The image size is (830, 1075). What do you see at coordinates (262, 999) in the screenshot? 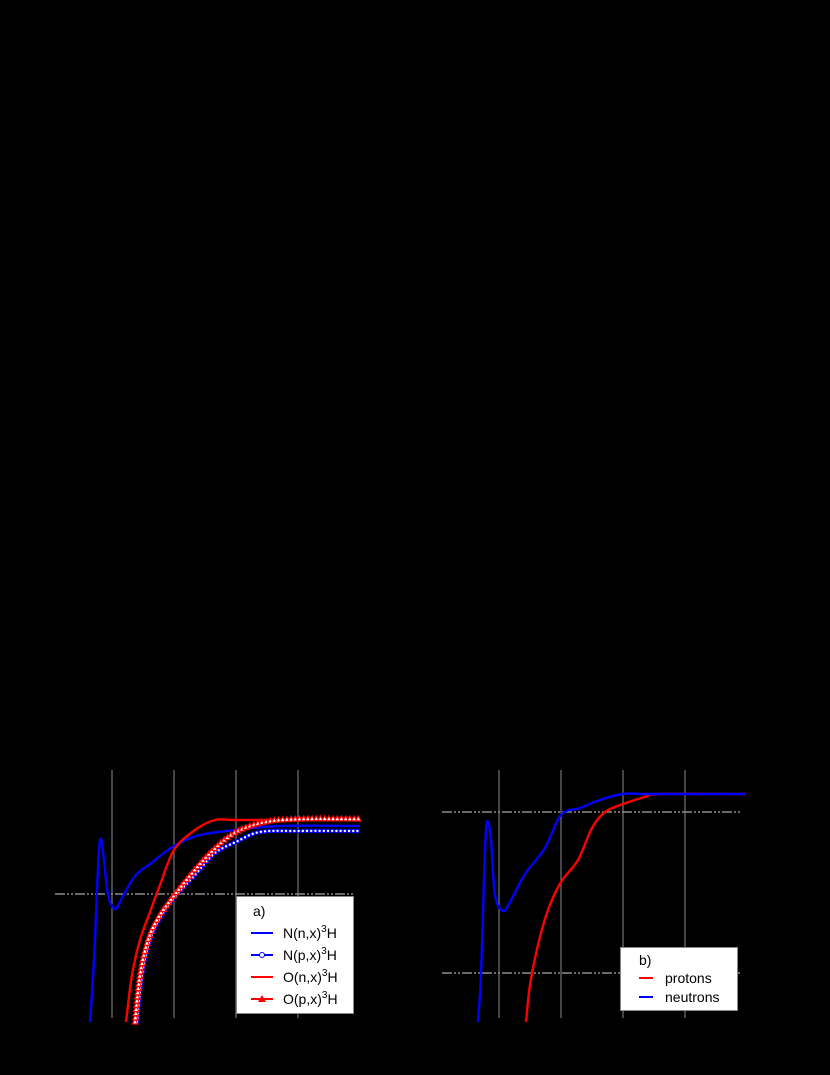
I see `red-triangle-marker-icon` at bounding box center [262, 999].